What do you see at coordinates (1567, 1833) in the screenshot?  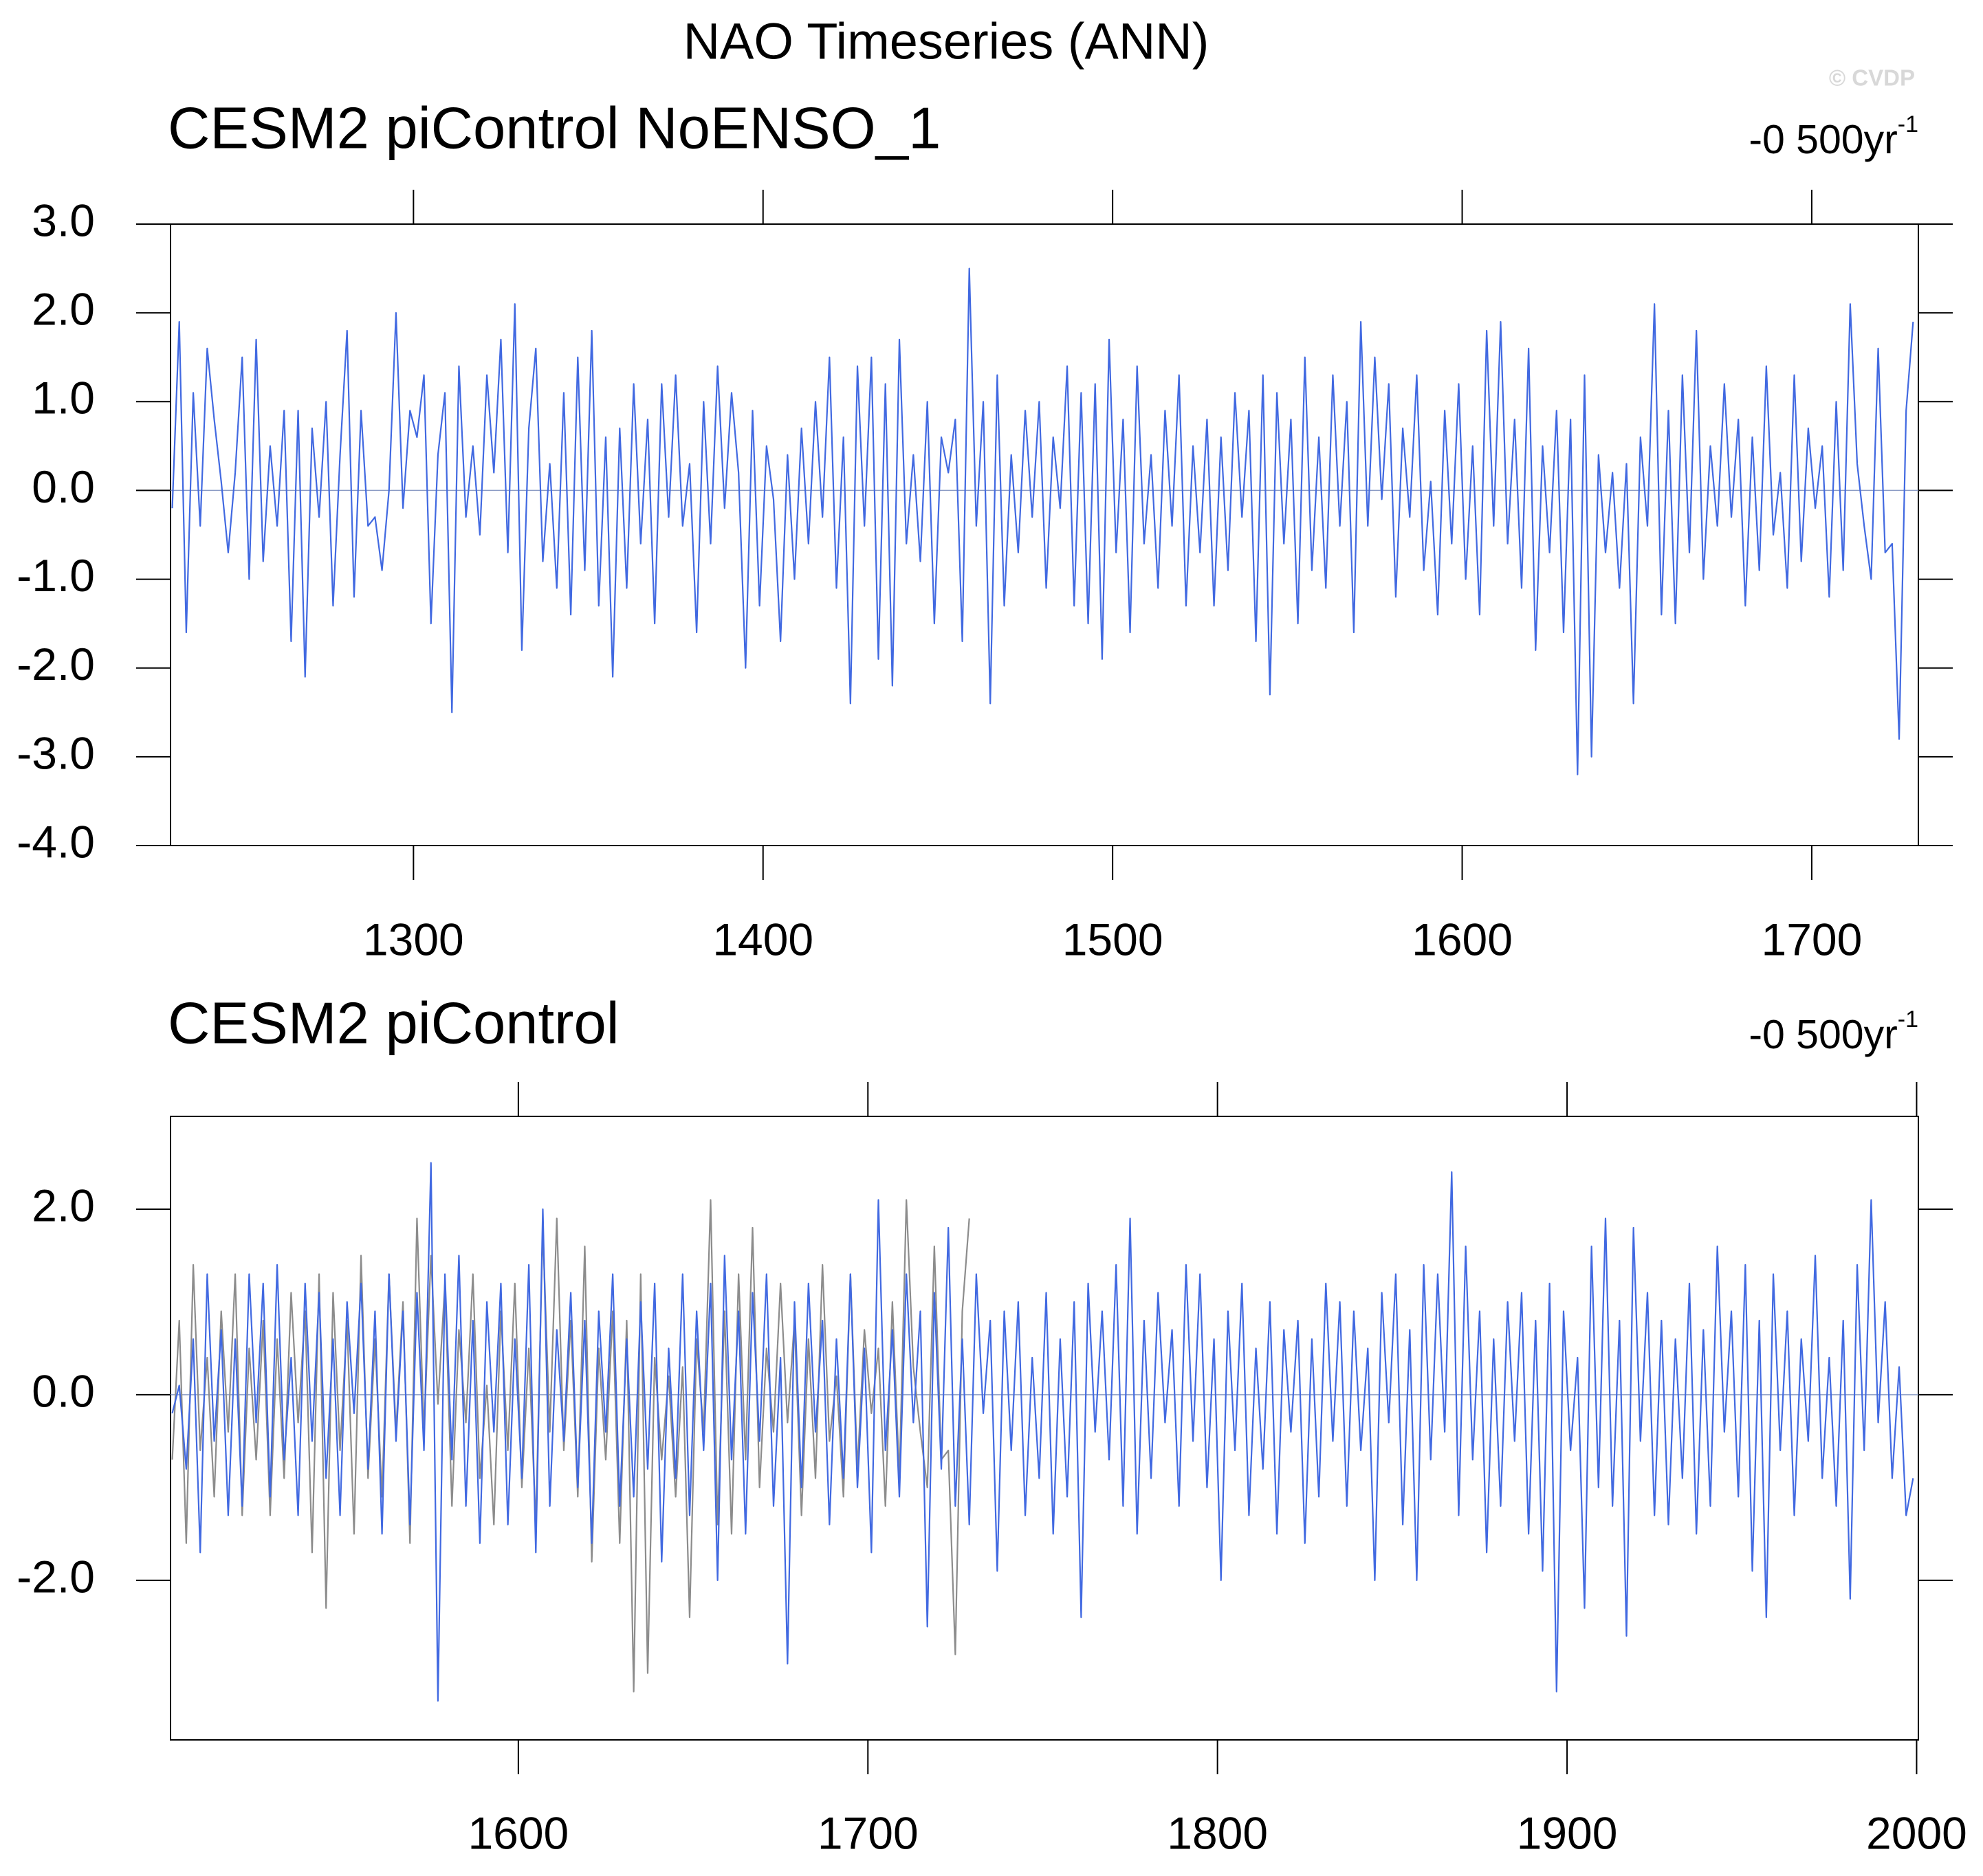 I see `x-tick-label: 1900` at bounding box center [1567, 1833].